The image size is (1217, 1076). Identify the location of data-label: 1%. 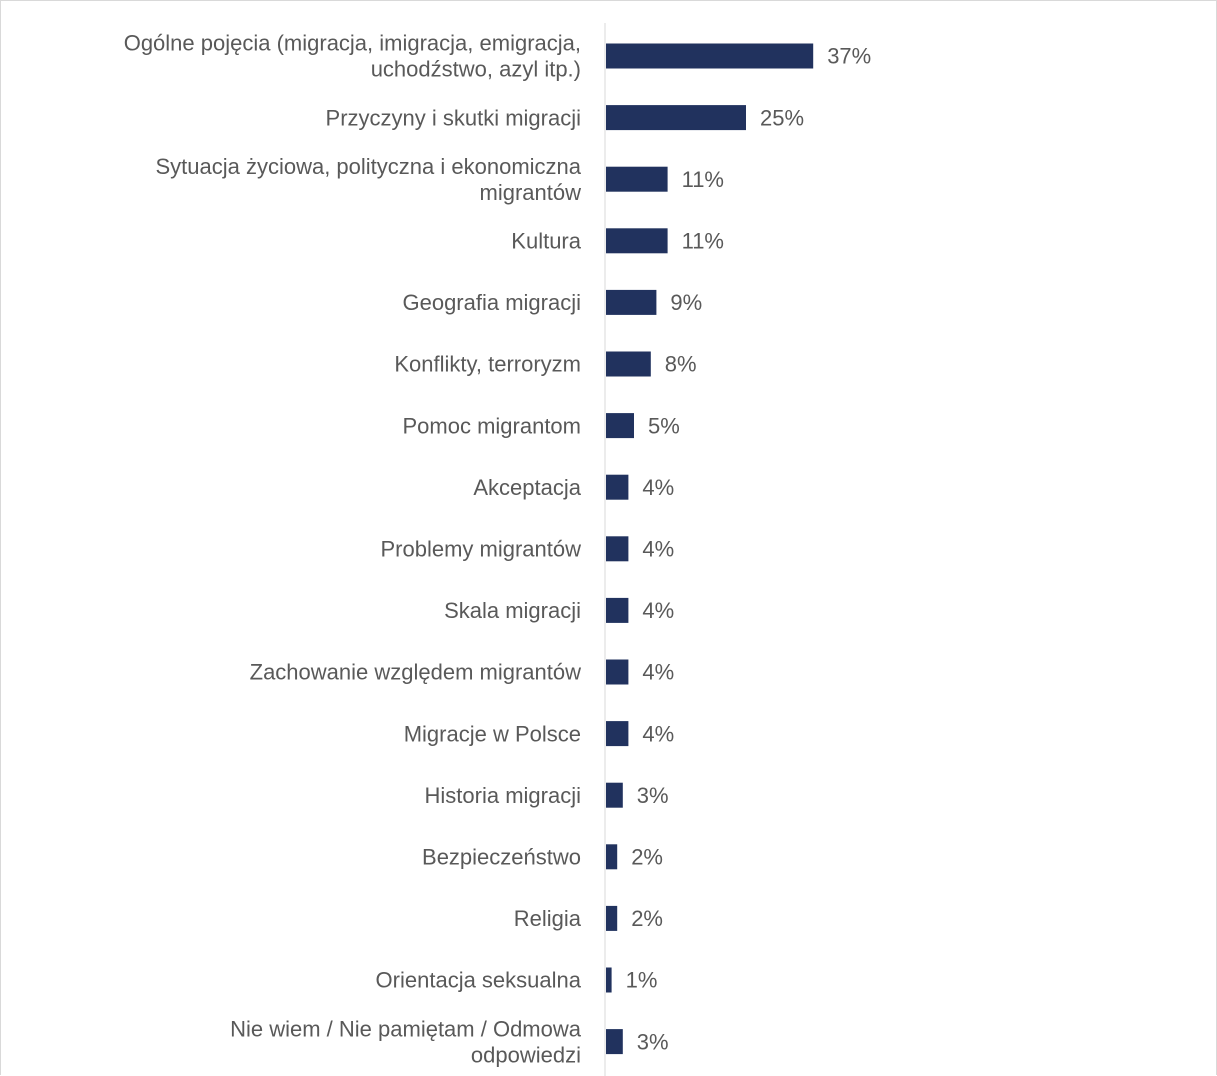
(642, 980).